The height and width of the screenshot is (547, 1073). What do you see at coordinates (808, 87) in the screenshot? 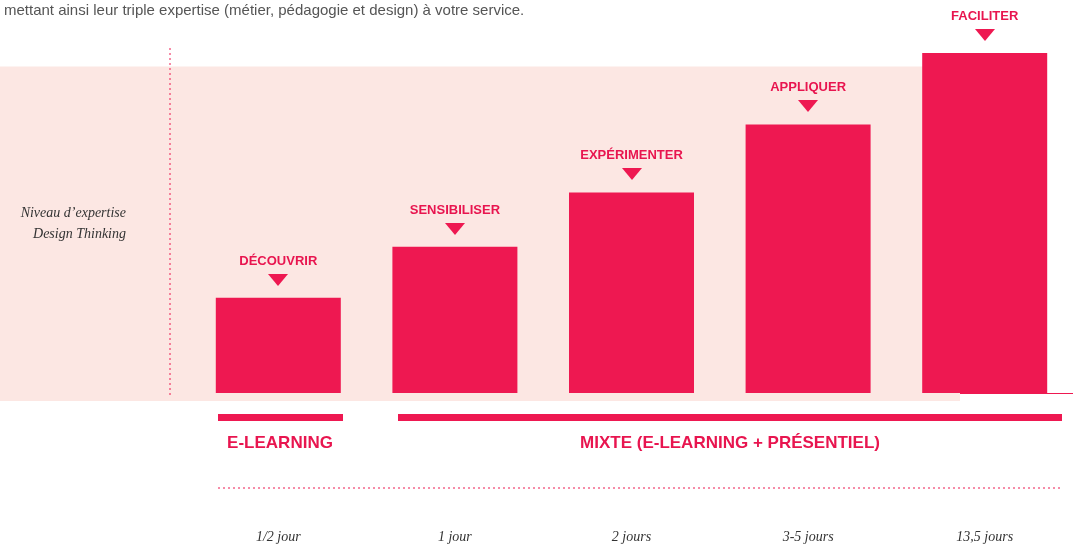
I see `annotation: APPLIQUER` at bounding box center [808, 87].